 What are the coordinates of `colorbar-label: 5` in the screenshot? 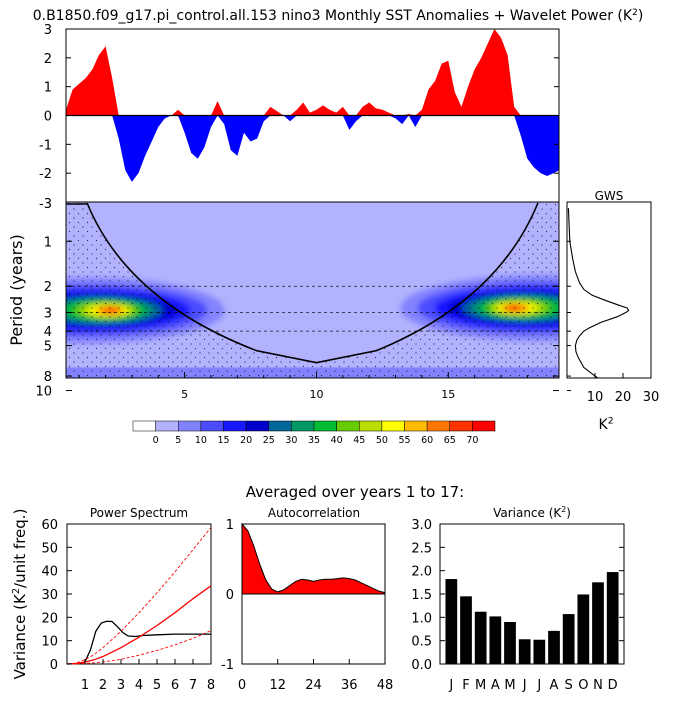 It's located at (178, 440).